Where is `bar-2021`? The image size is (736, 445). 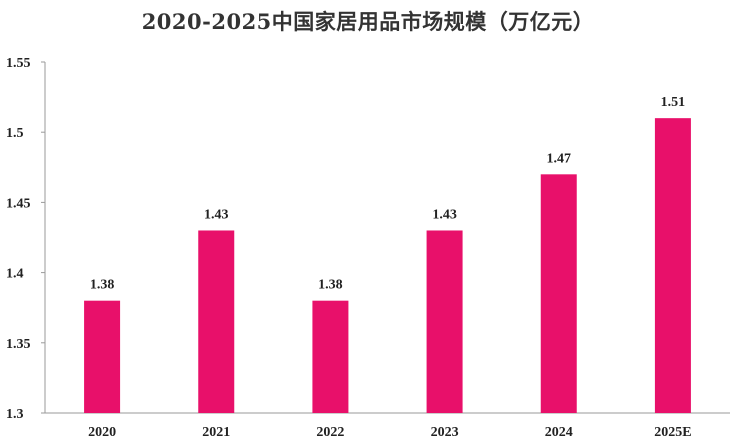 bar-2021 is located at coordinates (216, 321).